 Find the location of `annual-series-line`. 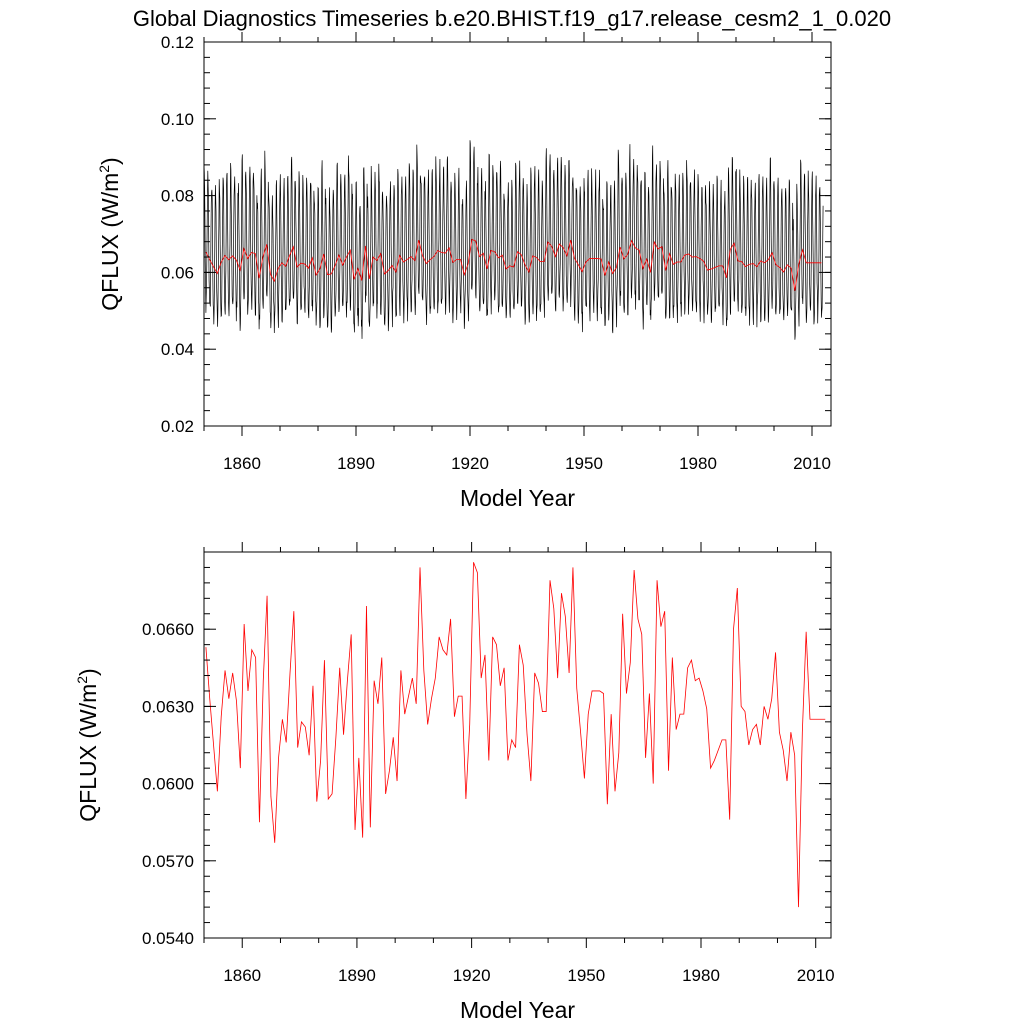

annual-series-line is located at coordinates (513, 264).